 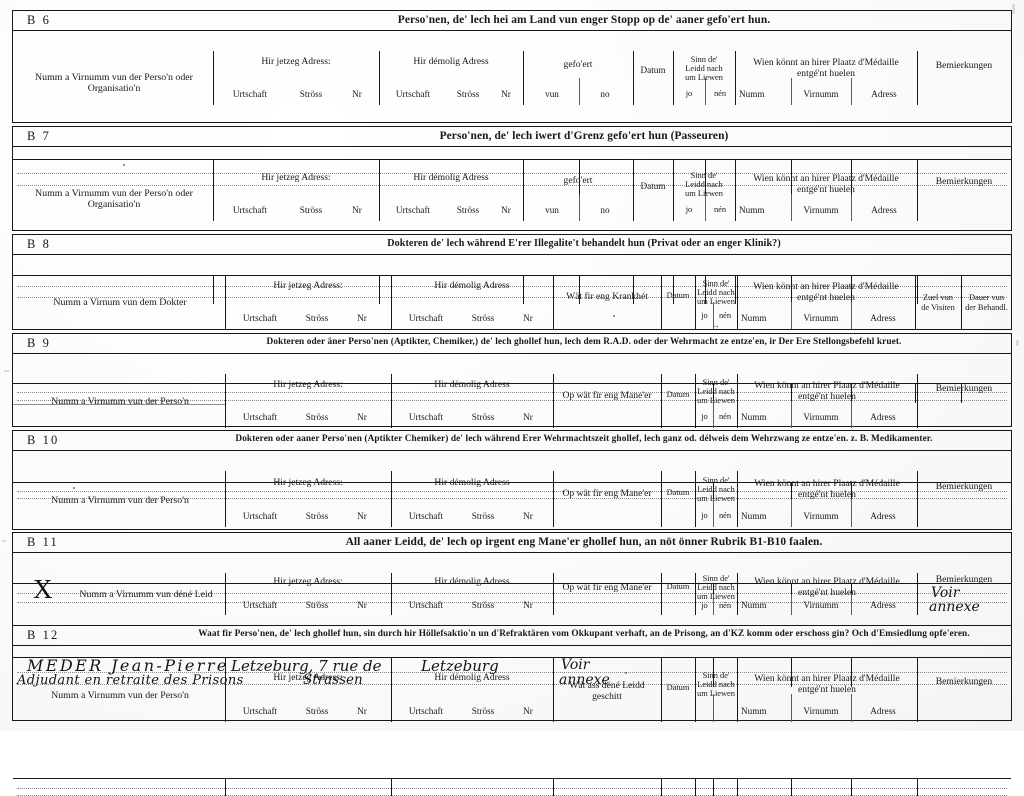 I want to click on b9-urtschaft-now: Urtschaft, so click(x=260, y=417).